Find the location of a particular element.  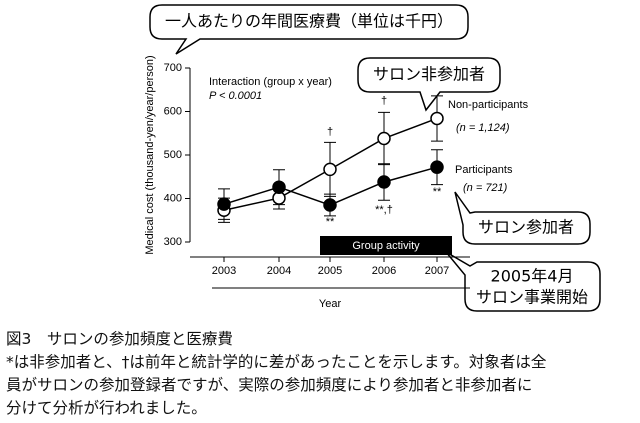

callout: 2005年4月 is located at coordinates (532, 276).